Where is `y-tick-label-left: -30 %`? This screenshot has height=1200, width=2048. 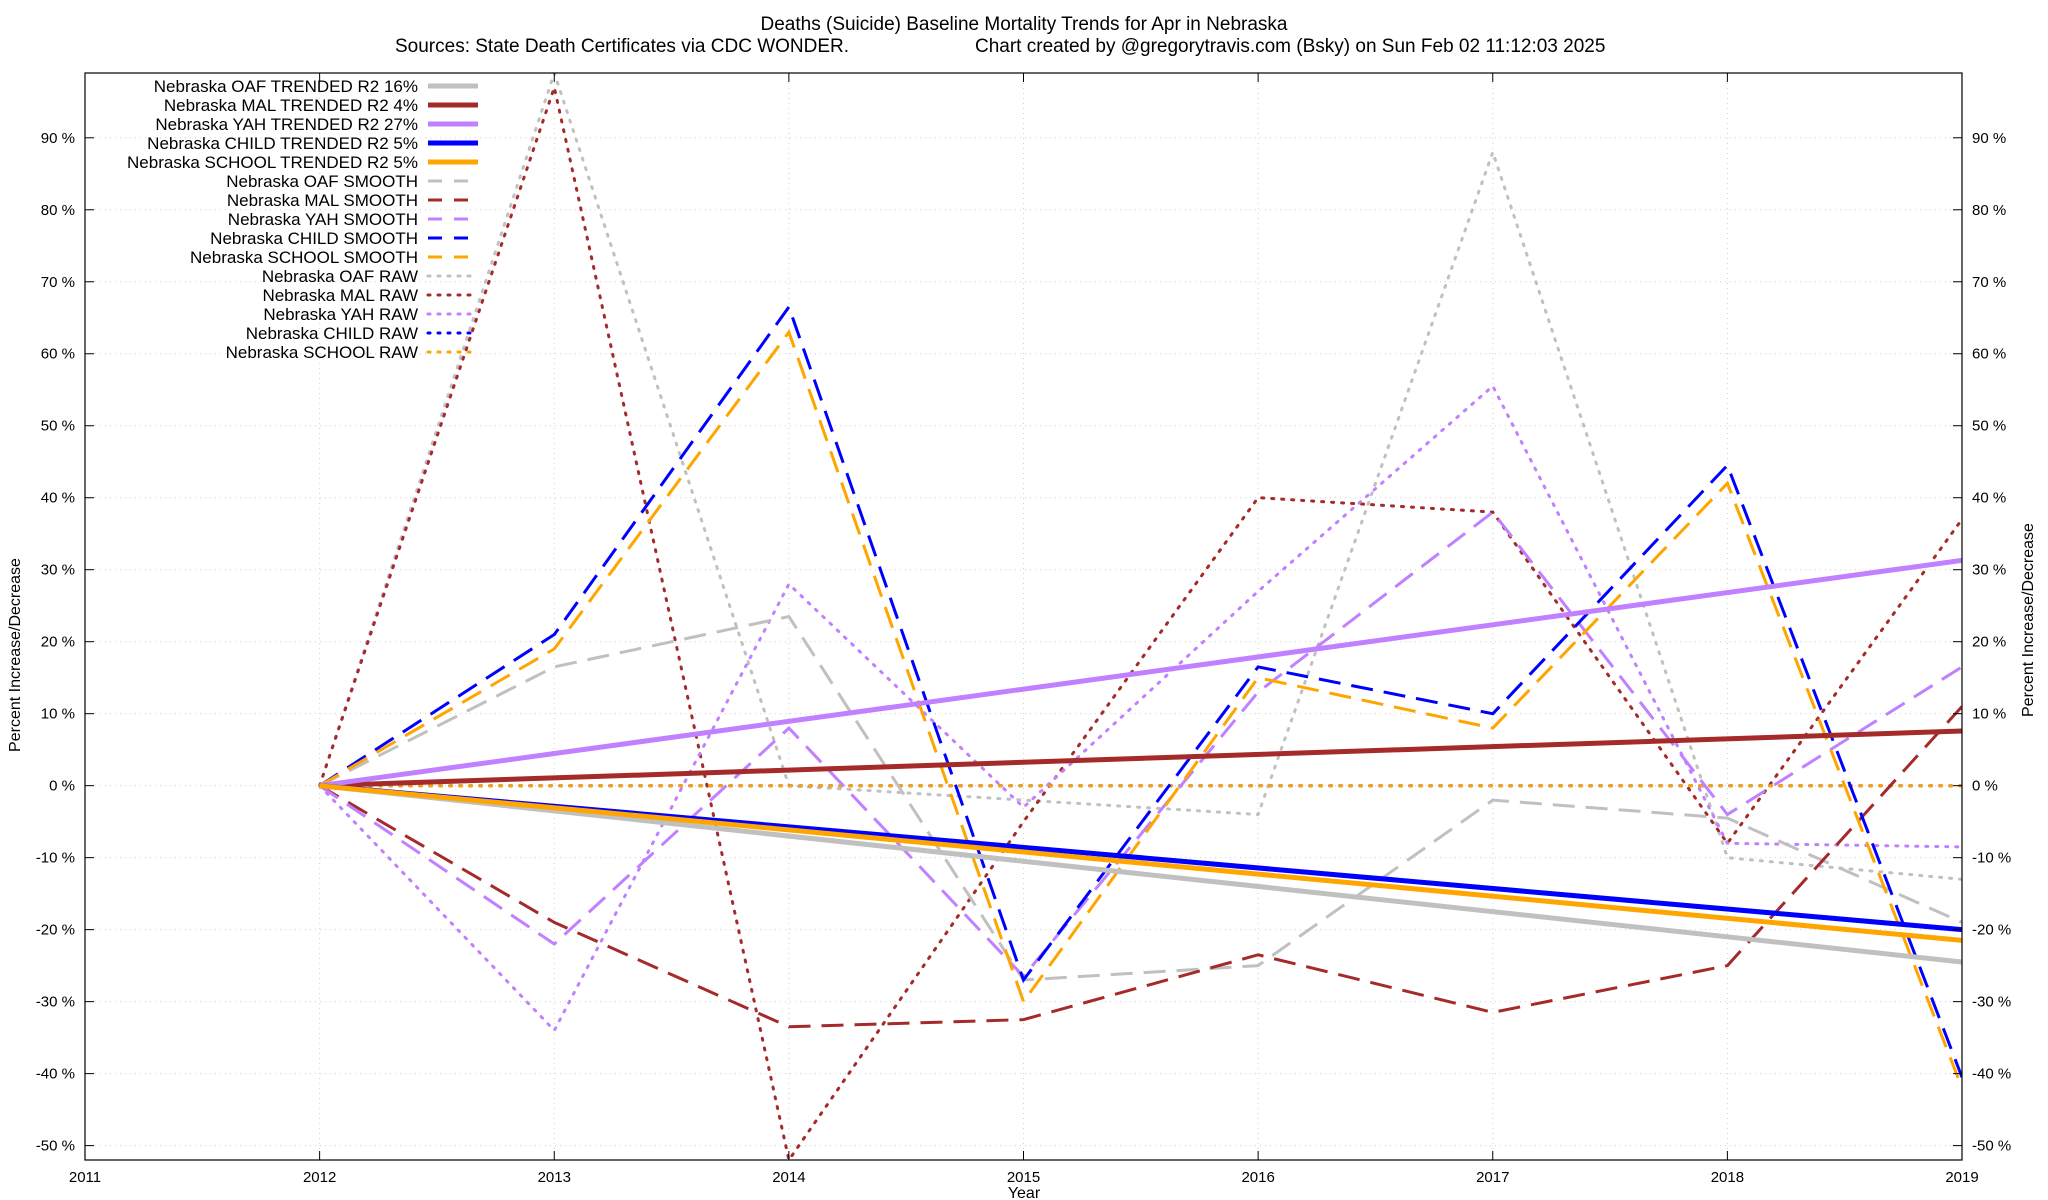 y-tick-label-left: -30 % is located at coordinates (55, 1002).